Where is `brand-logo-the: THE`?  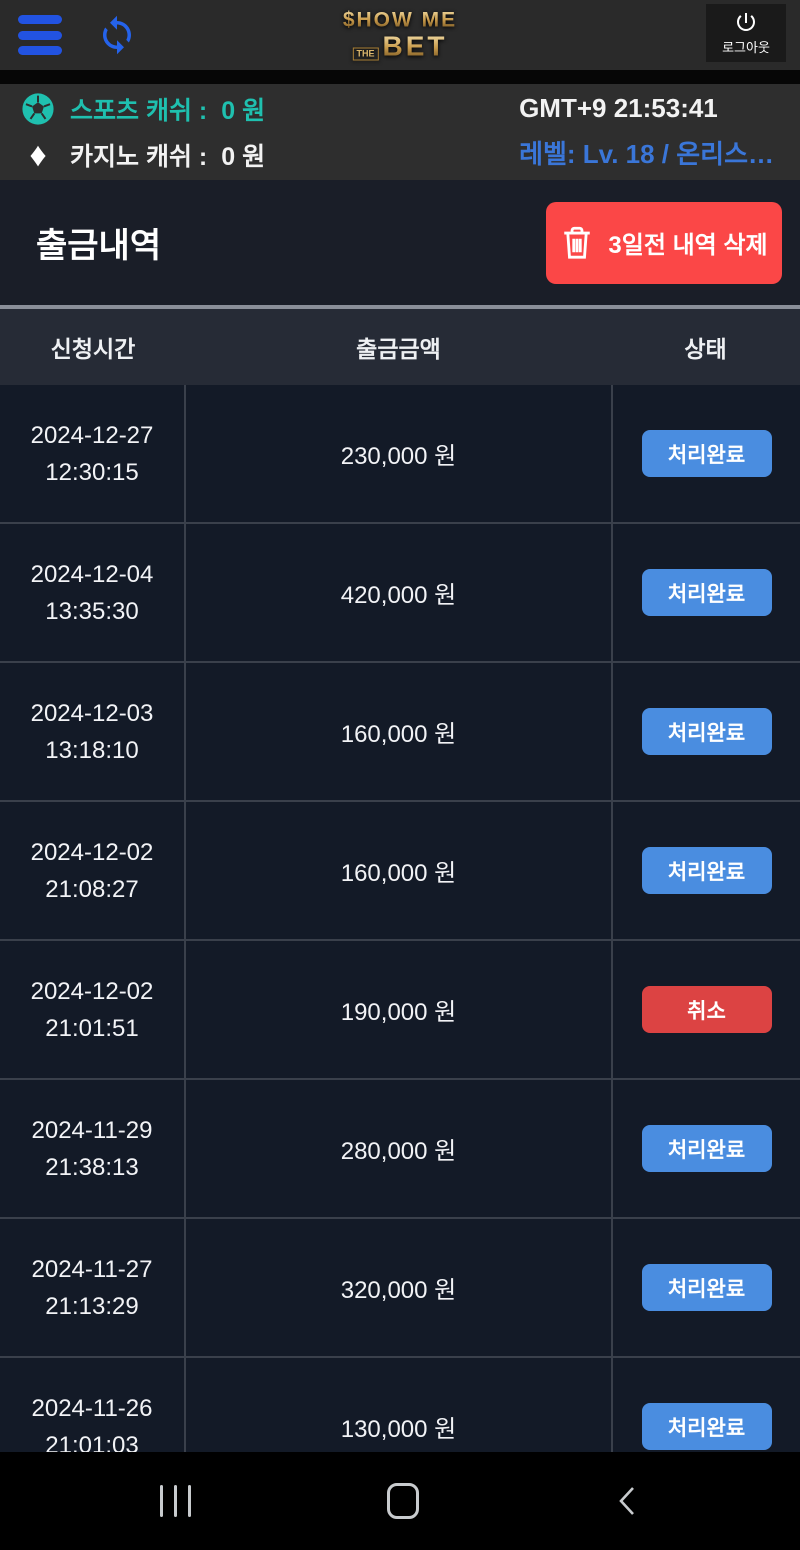 brand-logo-the: THE is located at coordinates (365, 54).